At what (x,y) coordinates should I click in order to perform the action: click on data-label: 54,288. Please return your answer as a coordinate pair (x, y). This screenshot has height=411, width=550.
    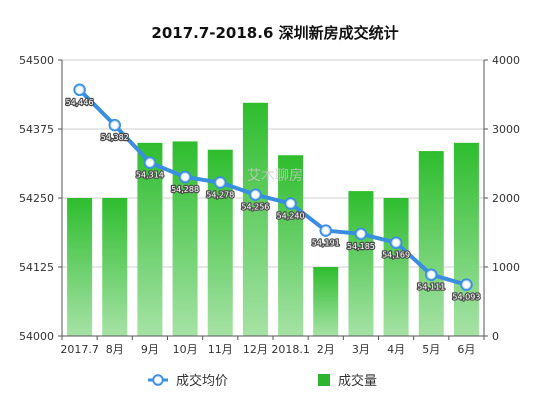
    Looking at the image, I should click on (185, 189).